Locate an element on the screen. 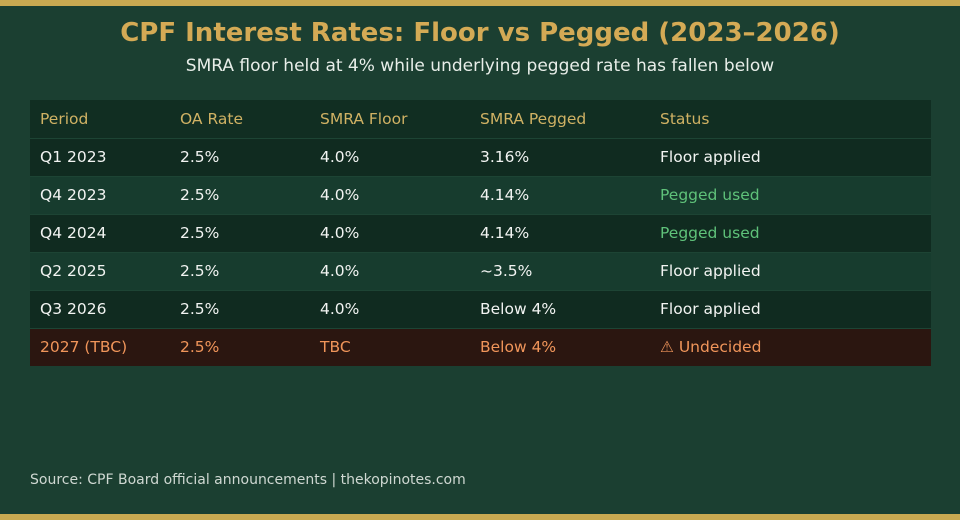  header-status: Status is located at coordinates (790, 119).